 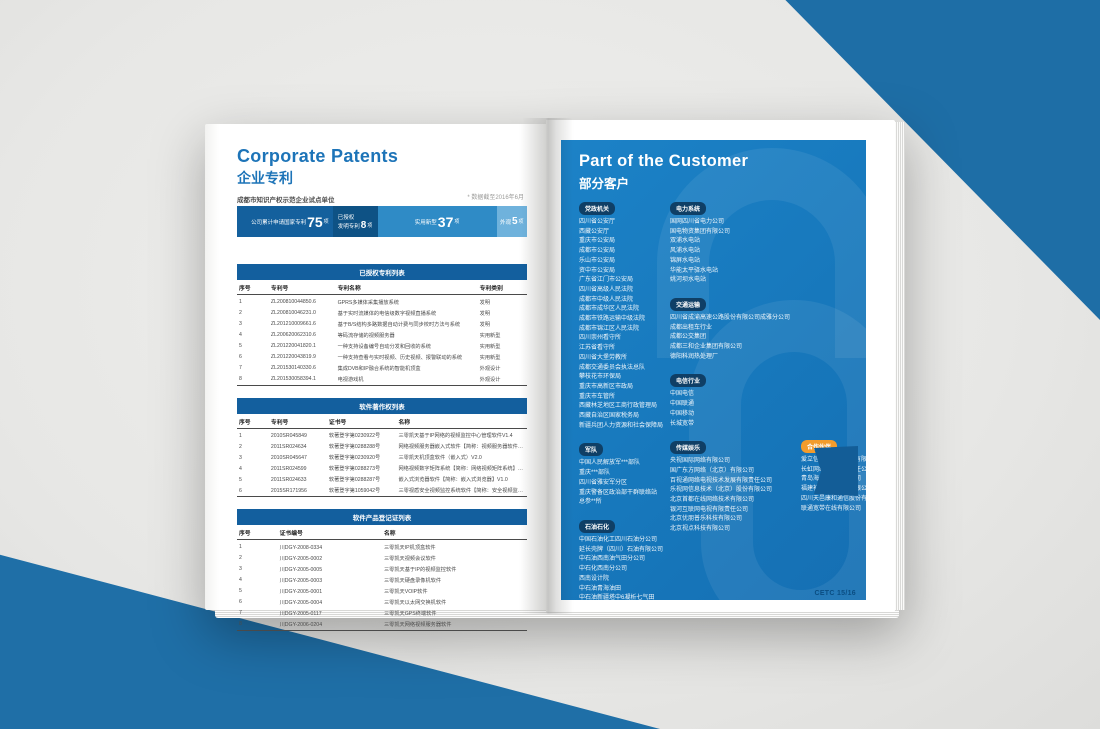 What do you see at coordinates (286, 200) in the screenshot?
I see `left-page-subtitle: 成都市知识产权示范企业试点单位` at bounding box center [286, 200].